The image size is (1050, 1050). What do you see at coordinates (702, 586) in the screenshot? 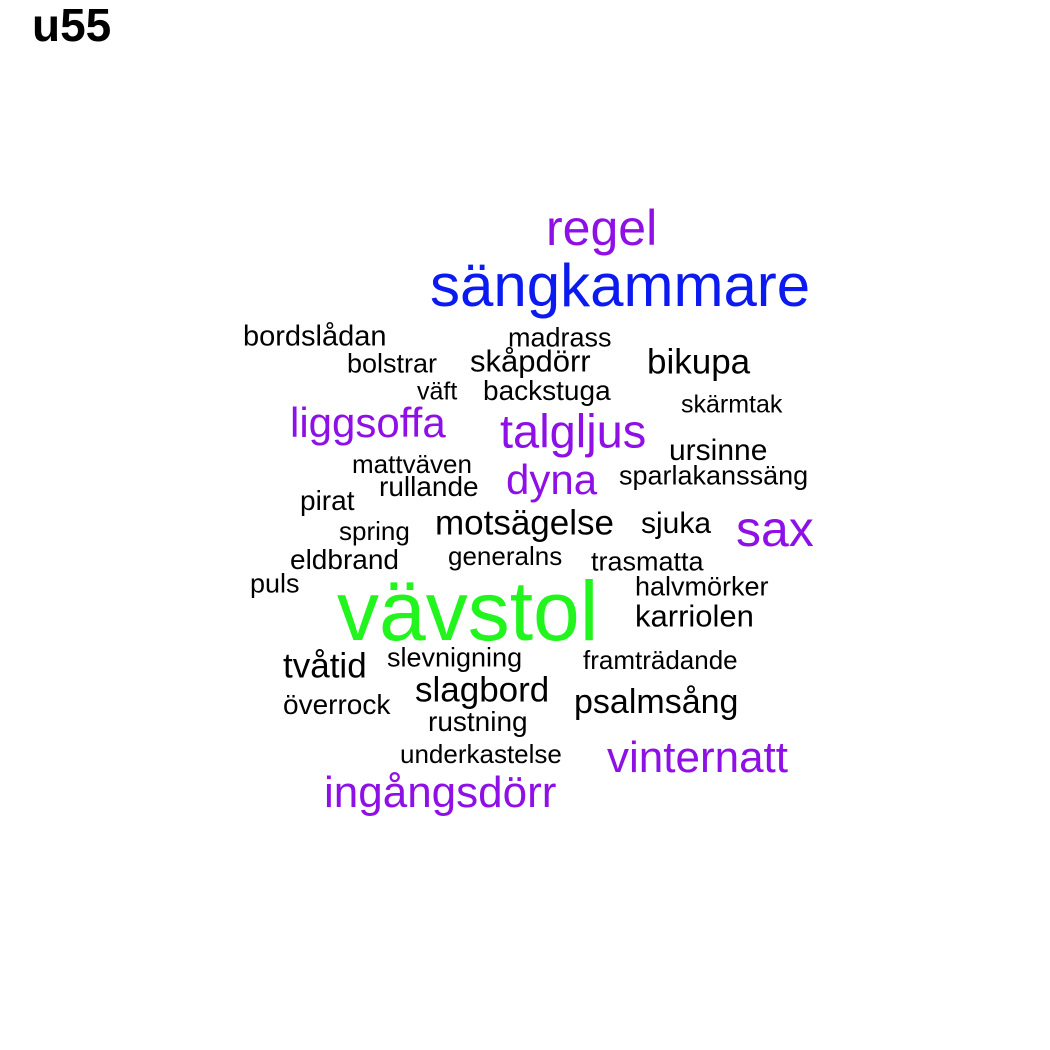
I see `cloud-word: halvmörker` at bounding box center [702, 586].